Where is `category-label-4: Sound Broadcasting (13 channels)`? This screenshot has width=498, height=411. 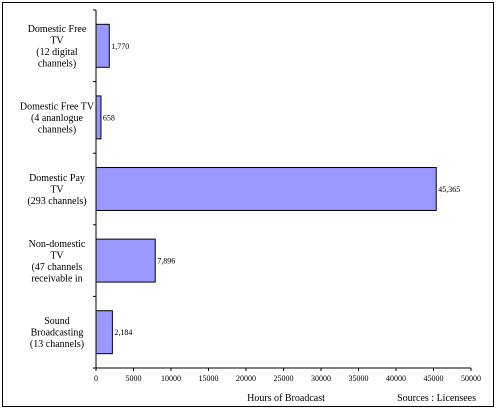
category-label-4: Sound Broadcasting (13 channels) is located at coordinates (57, 333).